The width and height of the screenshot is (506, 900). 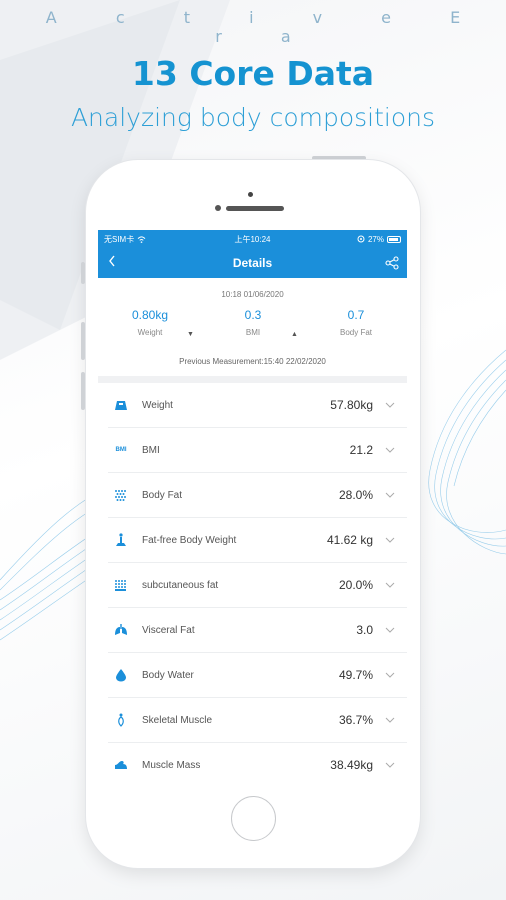 What do you see at coordinates (177, 720) in the screenshot?
I see `row-label: Skeletal Muscle` at bounding box center [177, 720].